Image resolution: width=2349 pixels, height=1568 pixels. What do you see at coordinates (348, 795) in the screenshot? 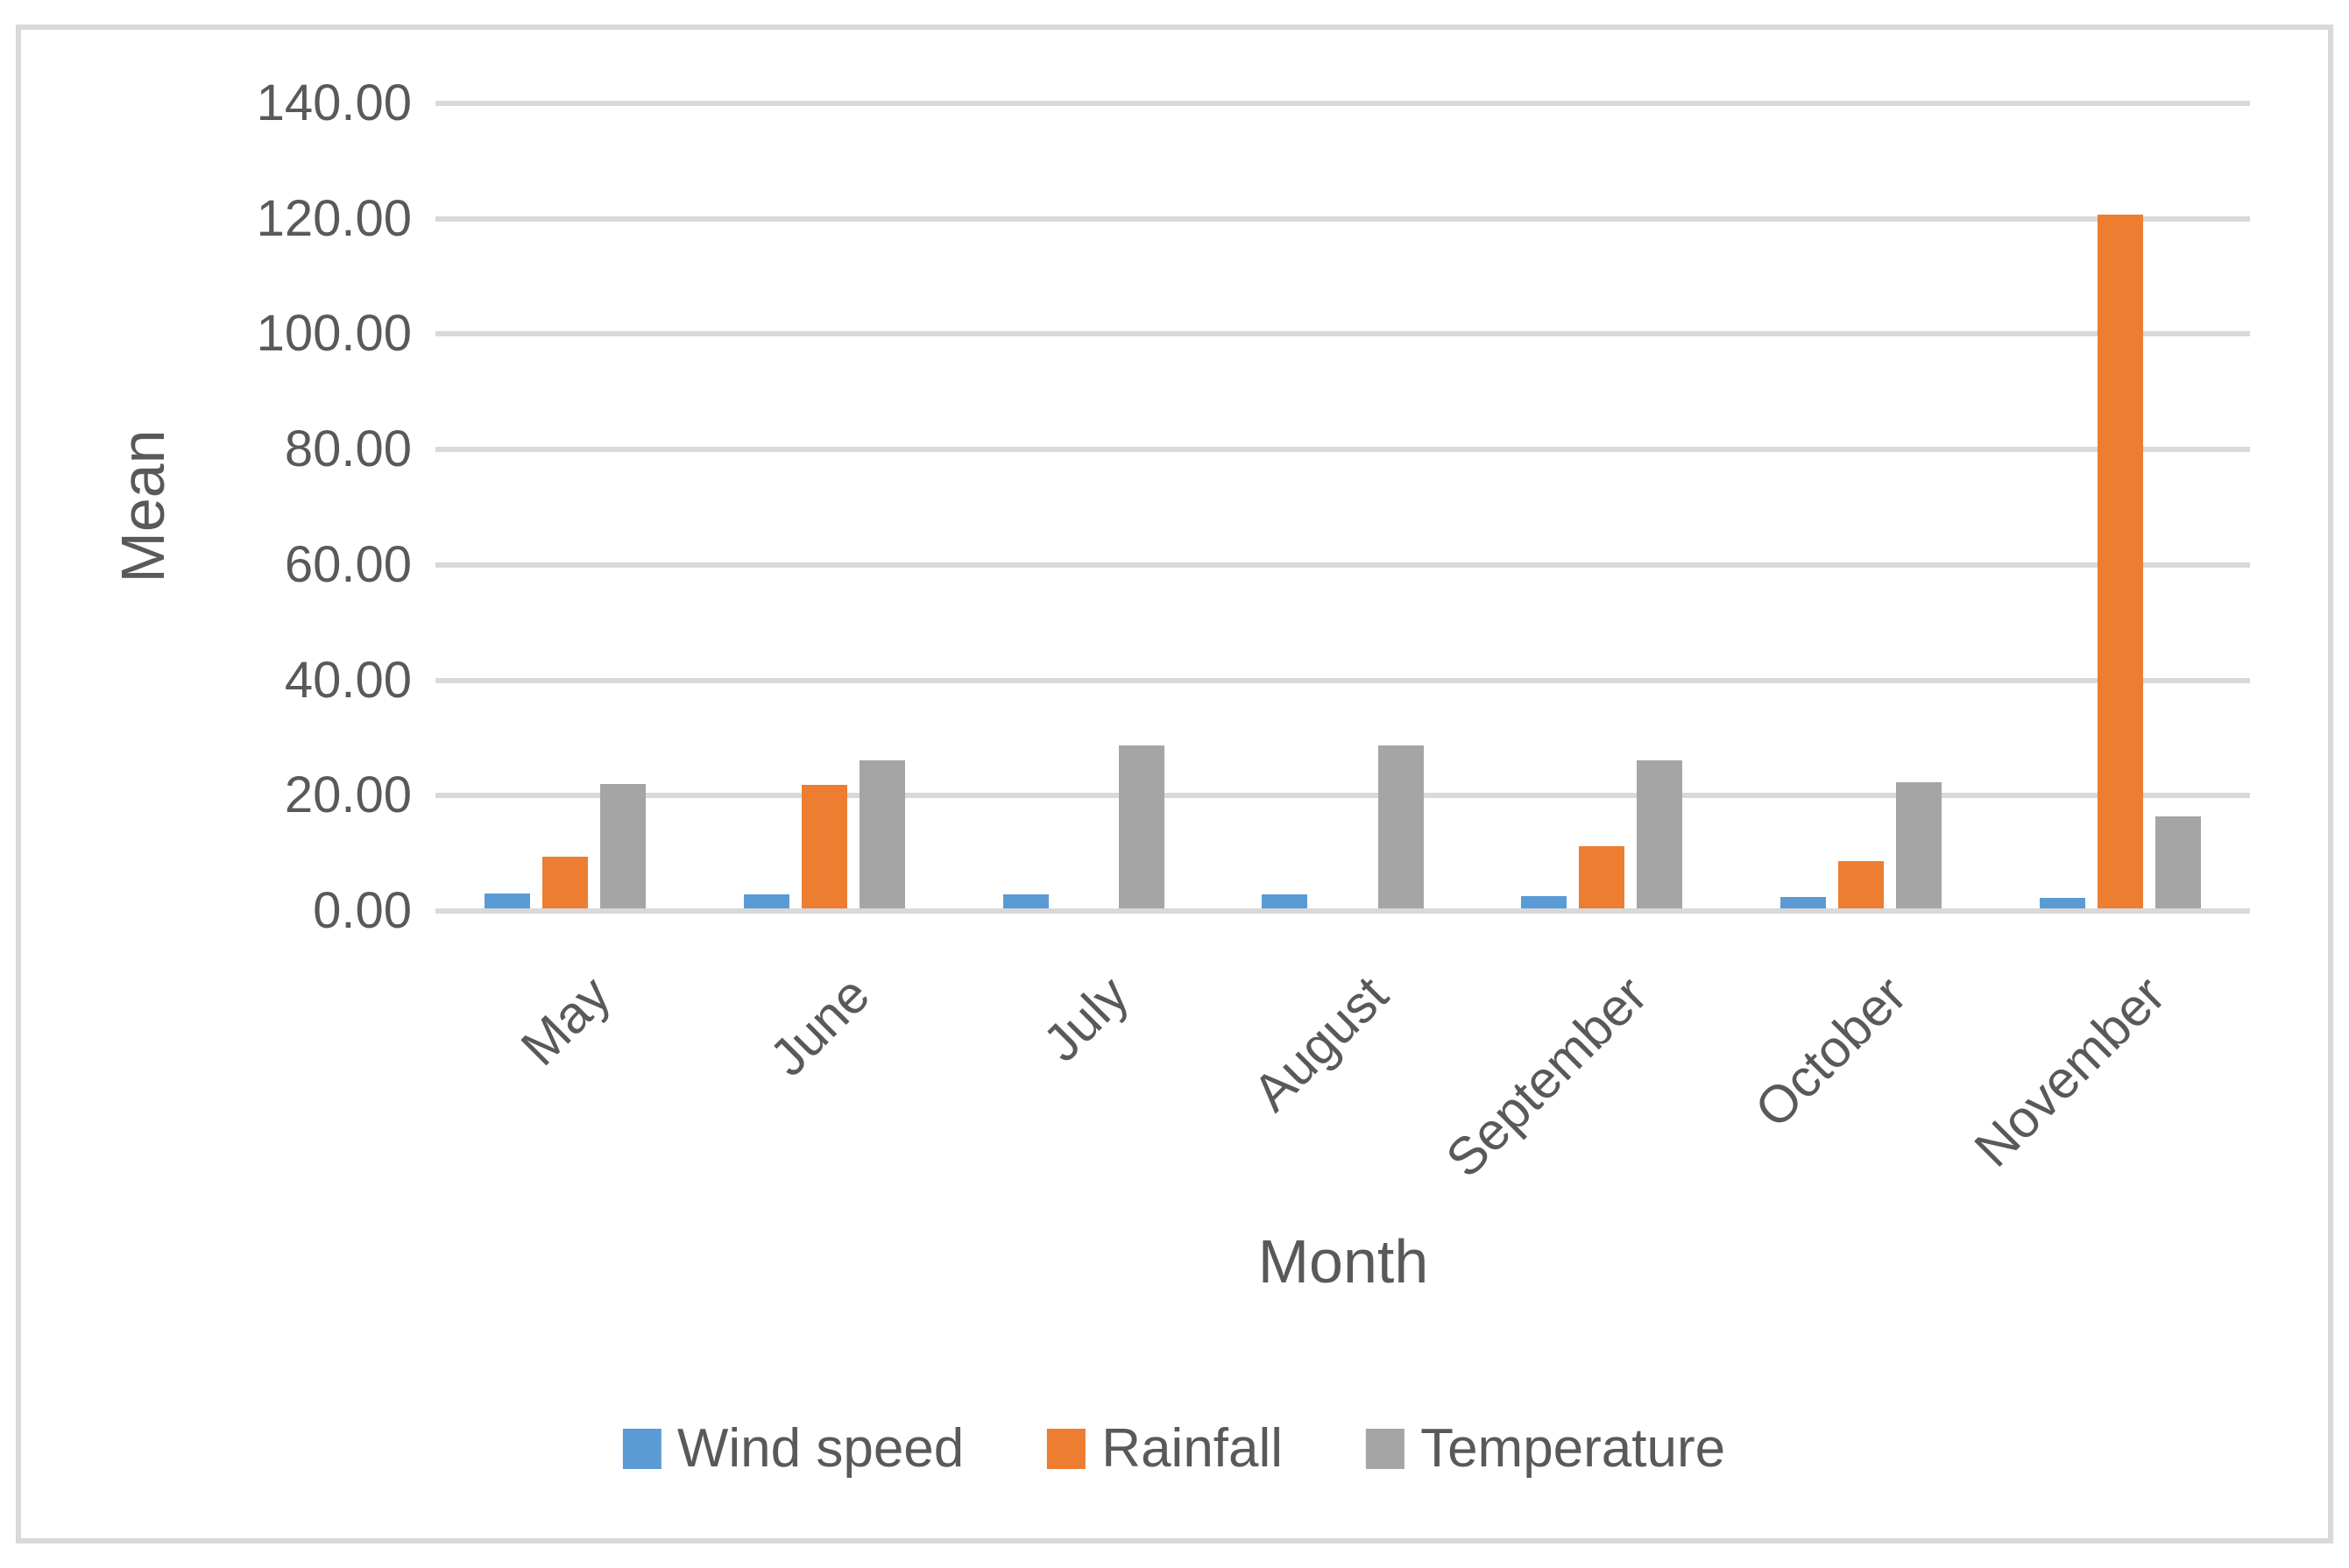
I see `y-tick-label-20.00: 20.00` at bounding box center [348, 795].